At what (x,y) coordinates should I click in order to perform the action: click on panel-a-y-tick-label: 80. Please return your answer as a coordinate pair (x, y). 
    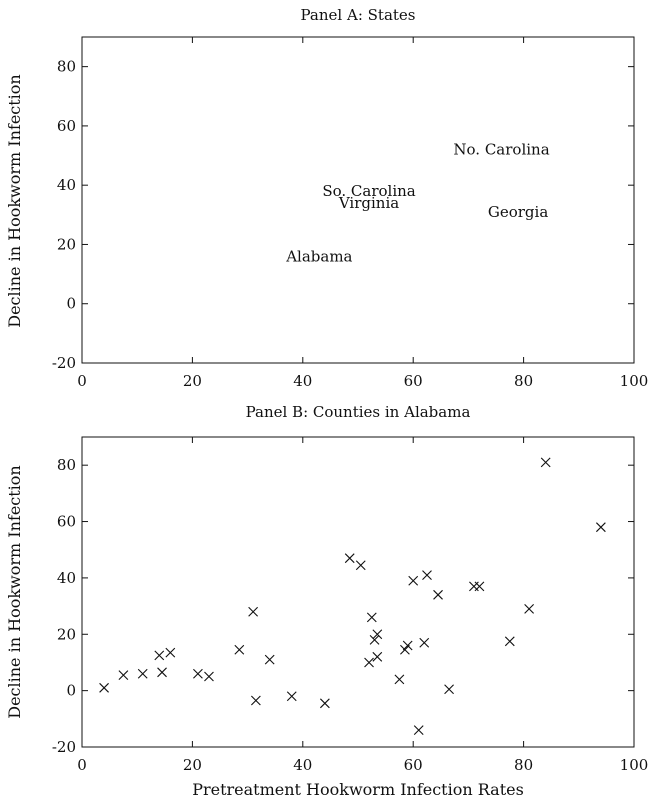
    Looking at the image, I should click on (66, 67).